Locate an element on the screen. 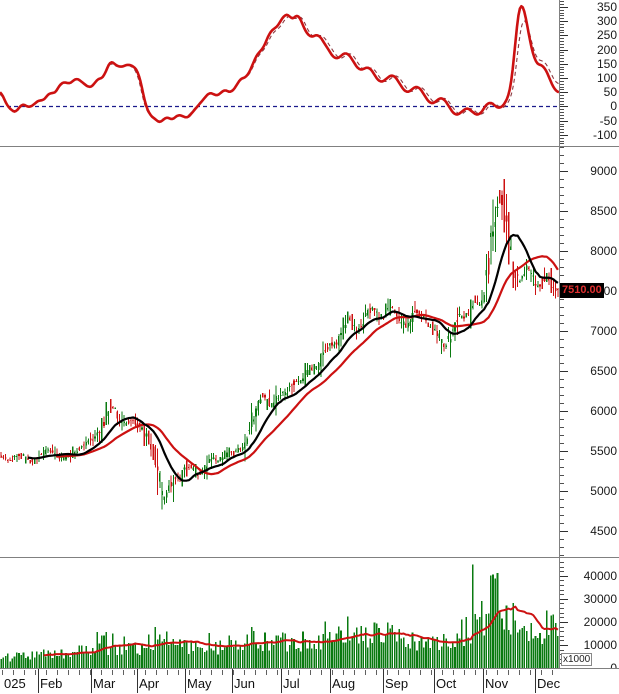 The height and width of the screenshot is (694, 619). axis-tick-label: 7000 is located at coordinates (603, 331).